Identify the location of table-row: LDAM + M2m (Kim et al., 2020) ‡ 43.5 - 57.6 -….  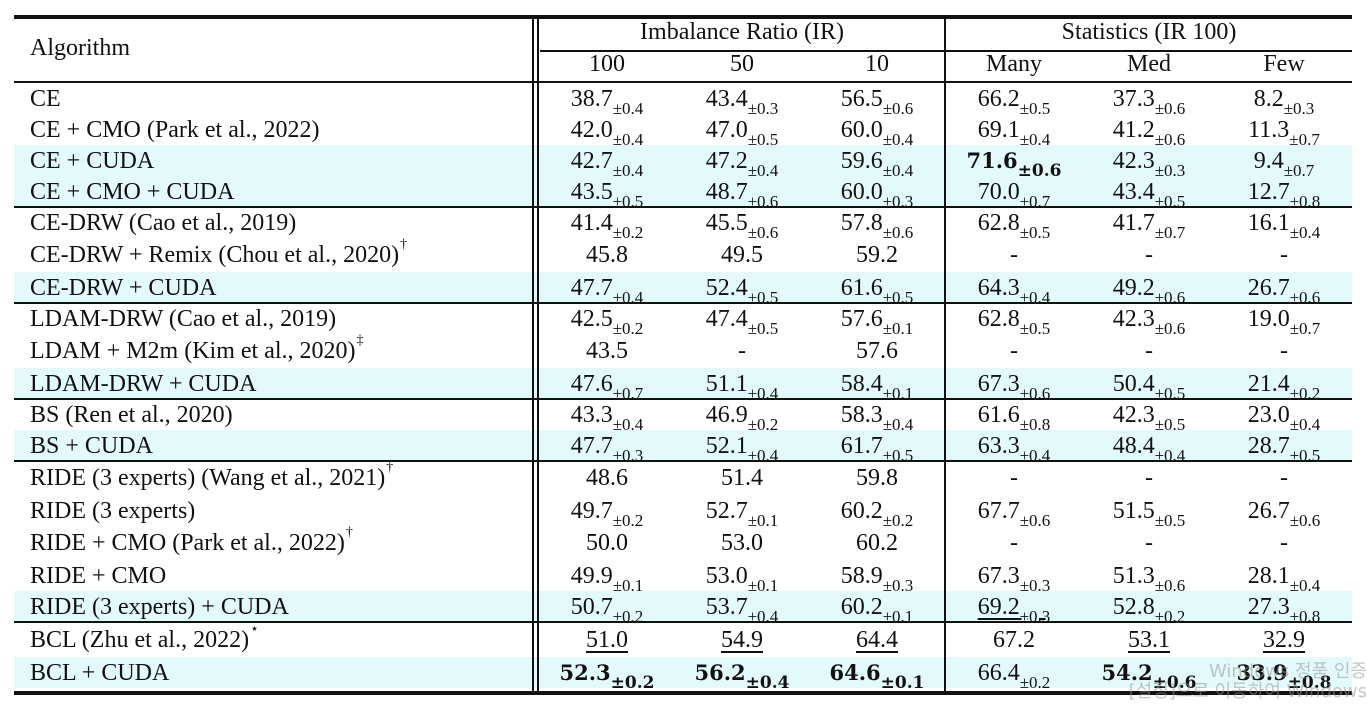
(683, 351).